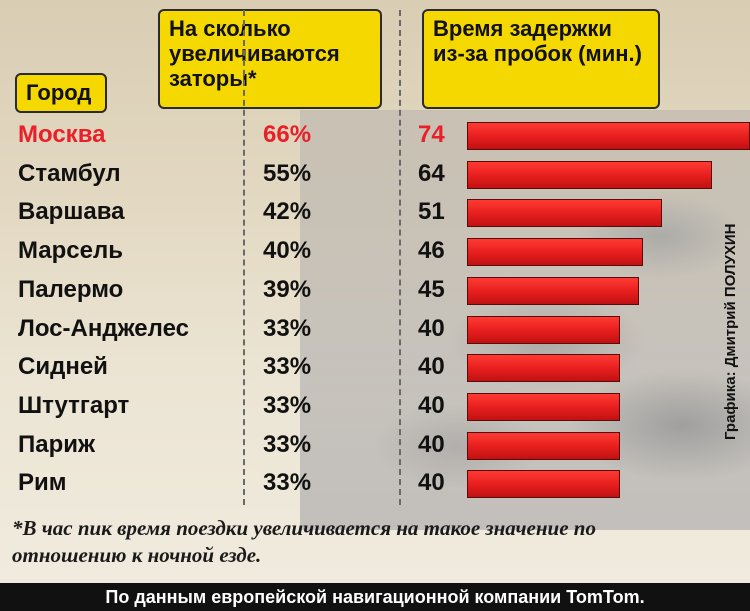 Image resolution: width=750 pixels, height=611 pixels. What do you see at coordinates (375, 291) in the screenshot?
I see `table-row: Палермо 39% 45` at bounding box center [375, 291].